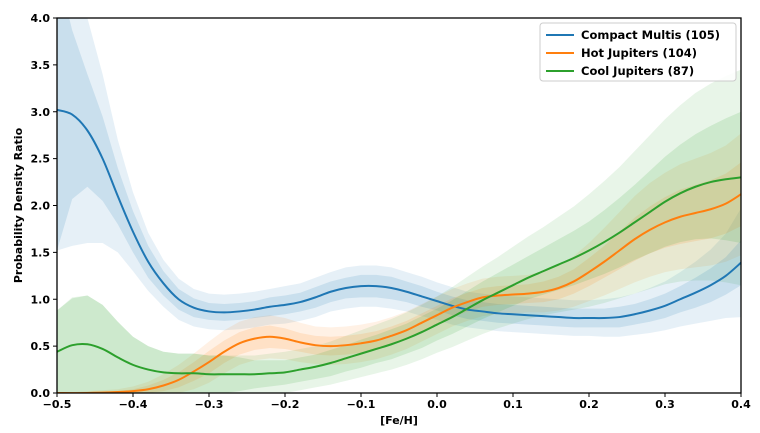  I want to click on x-tick-label: 0.3, so click(665, 404).